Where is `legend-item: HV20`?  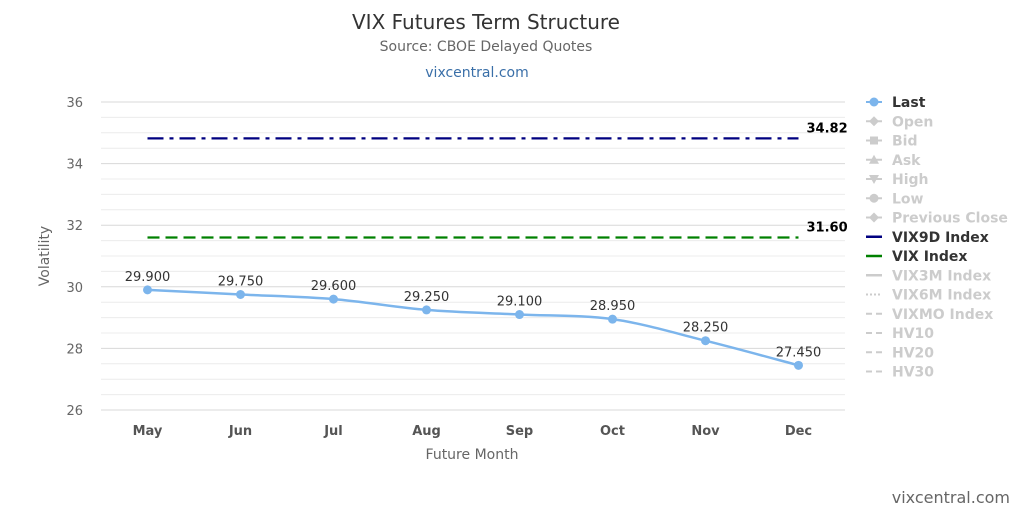 legend-item: HV20 is located at coordinates (900, 353).